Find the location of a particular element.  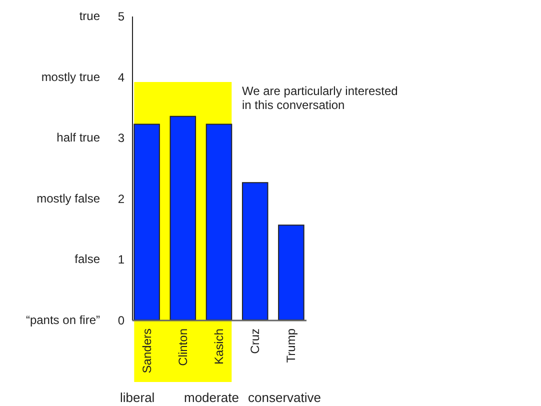

x-tick-label: Sanders is located at coordinates (147, 351).